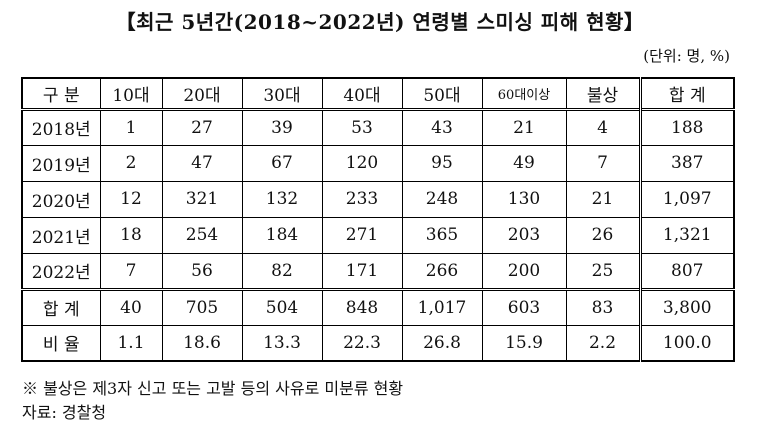 The width and height of the screenshot is (760, 429). What do you see at coordinates (131, 235) in the screenshot?
I see `table-cell: 18` at bounding box center [131, 235].